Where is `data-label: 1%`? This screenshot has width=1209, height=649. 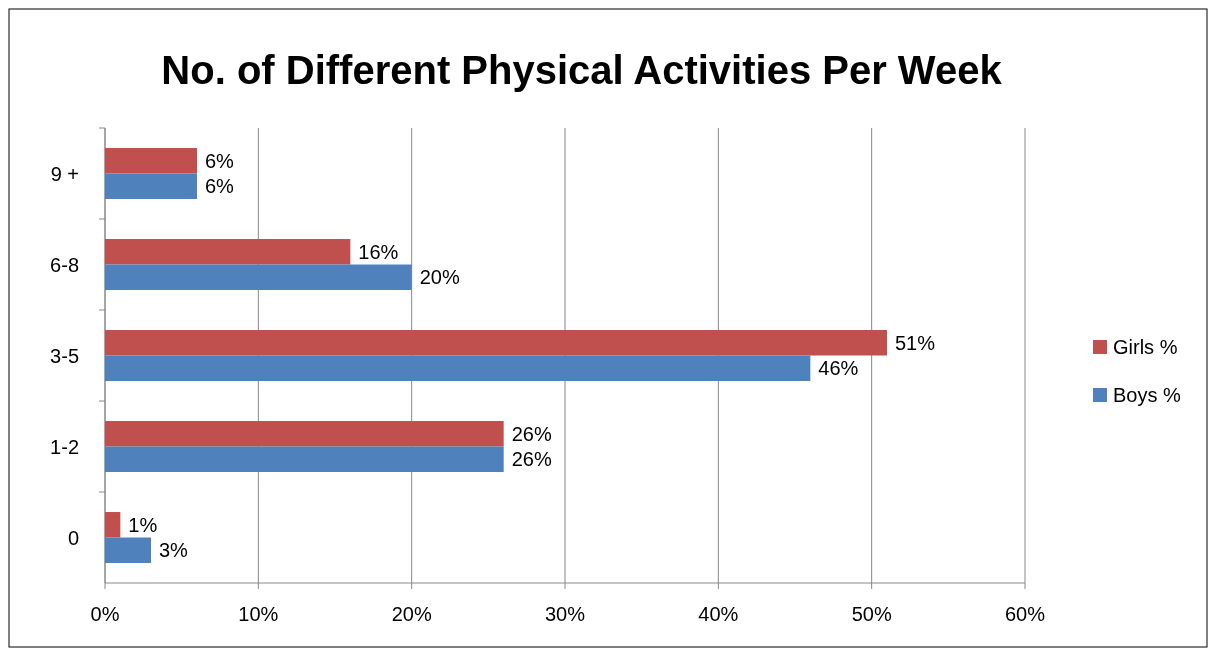 data-label: 1% is located at coordinates (143, 524).